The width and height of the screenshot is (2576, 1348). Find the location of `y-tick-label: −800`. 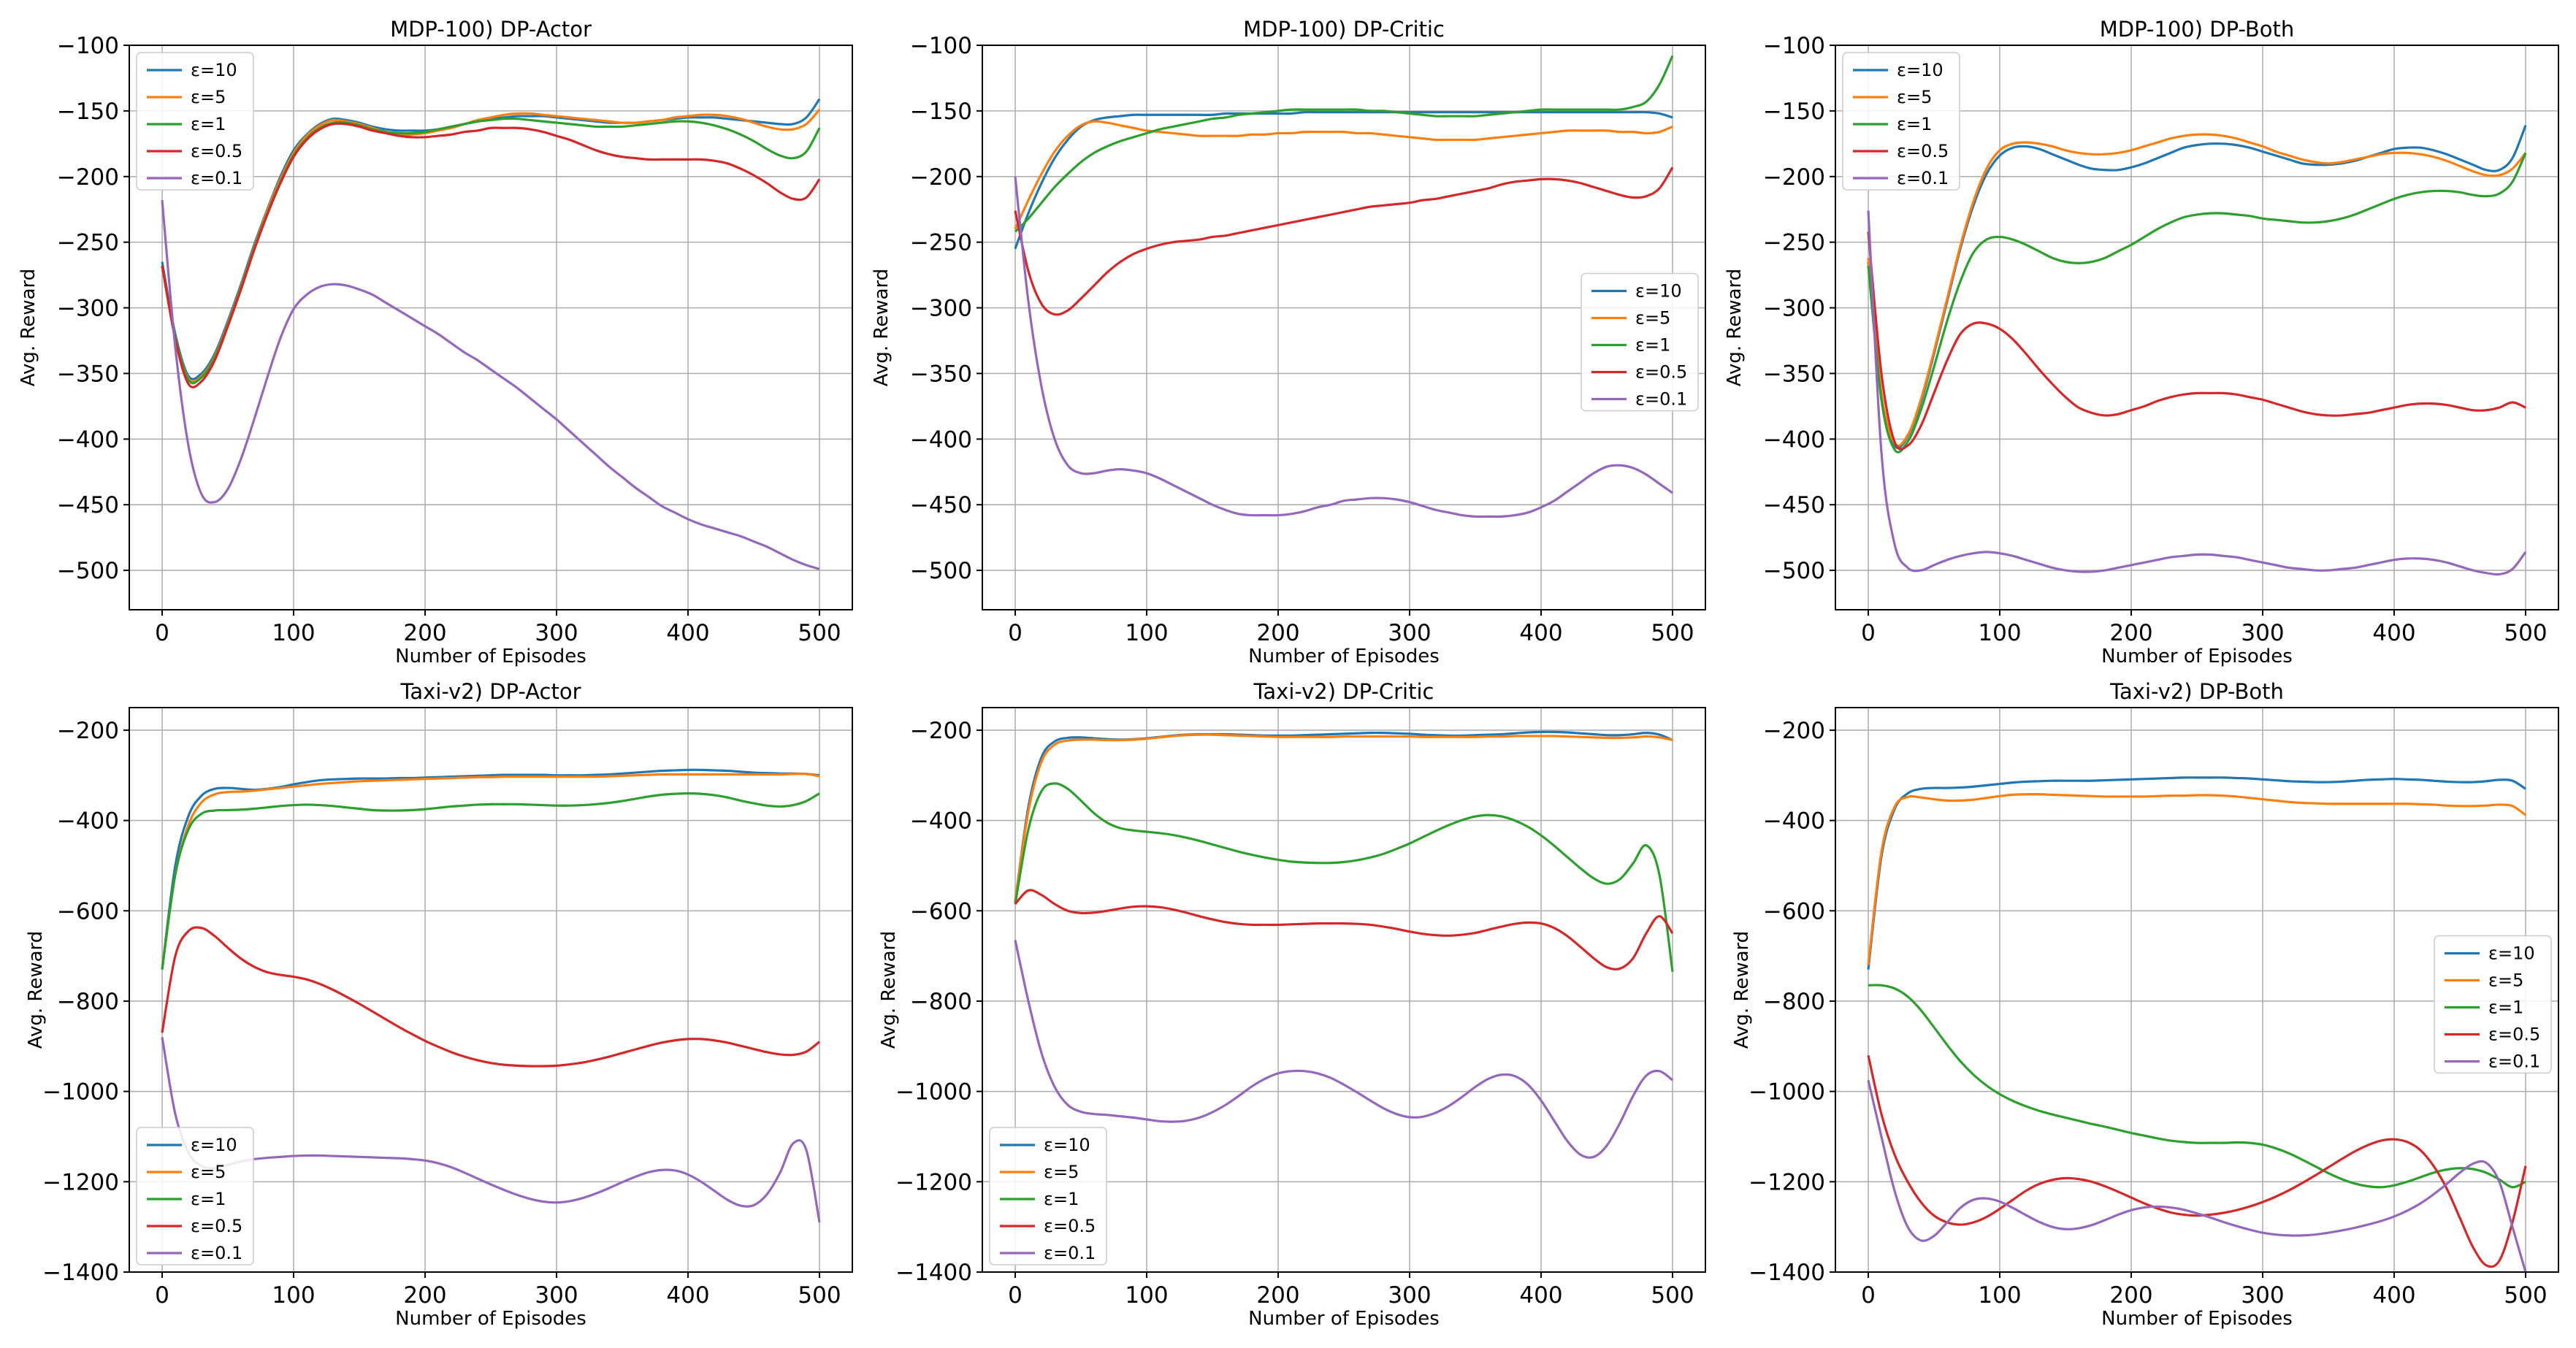

y-tick-label: −800 is located at coordinates (1794, 1002).